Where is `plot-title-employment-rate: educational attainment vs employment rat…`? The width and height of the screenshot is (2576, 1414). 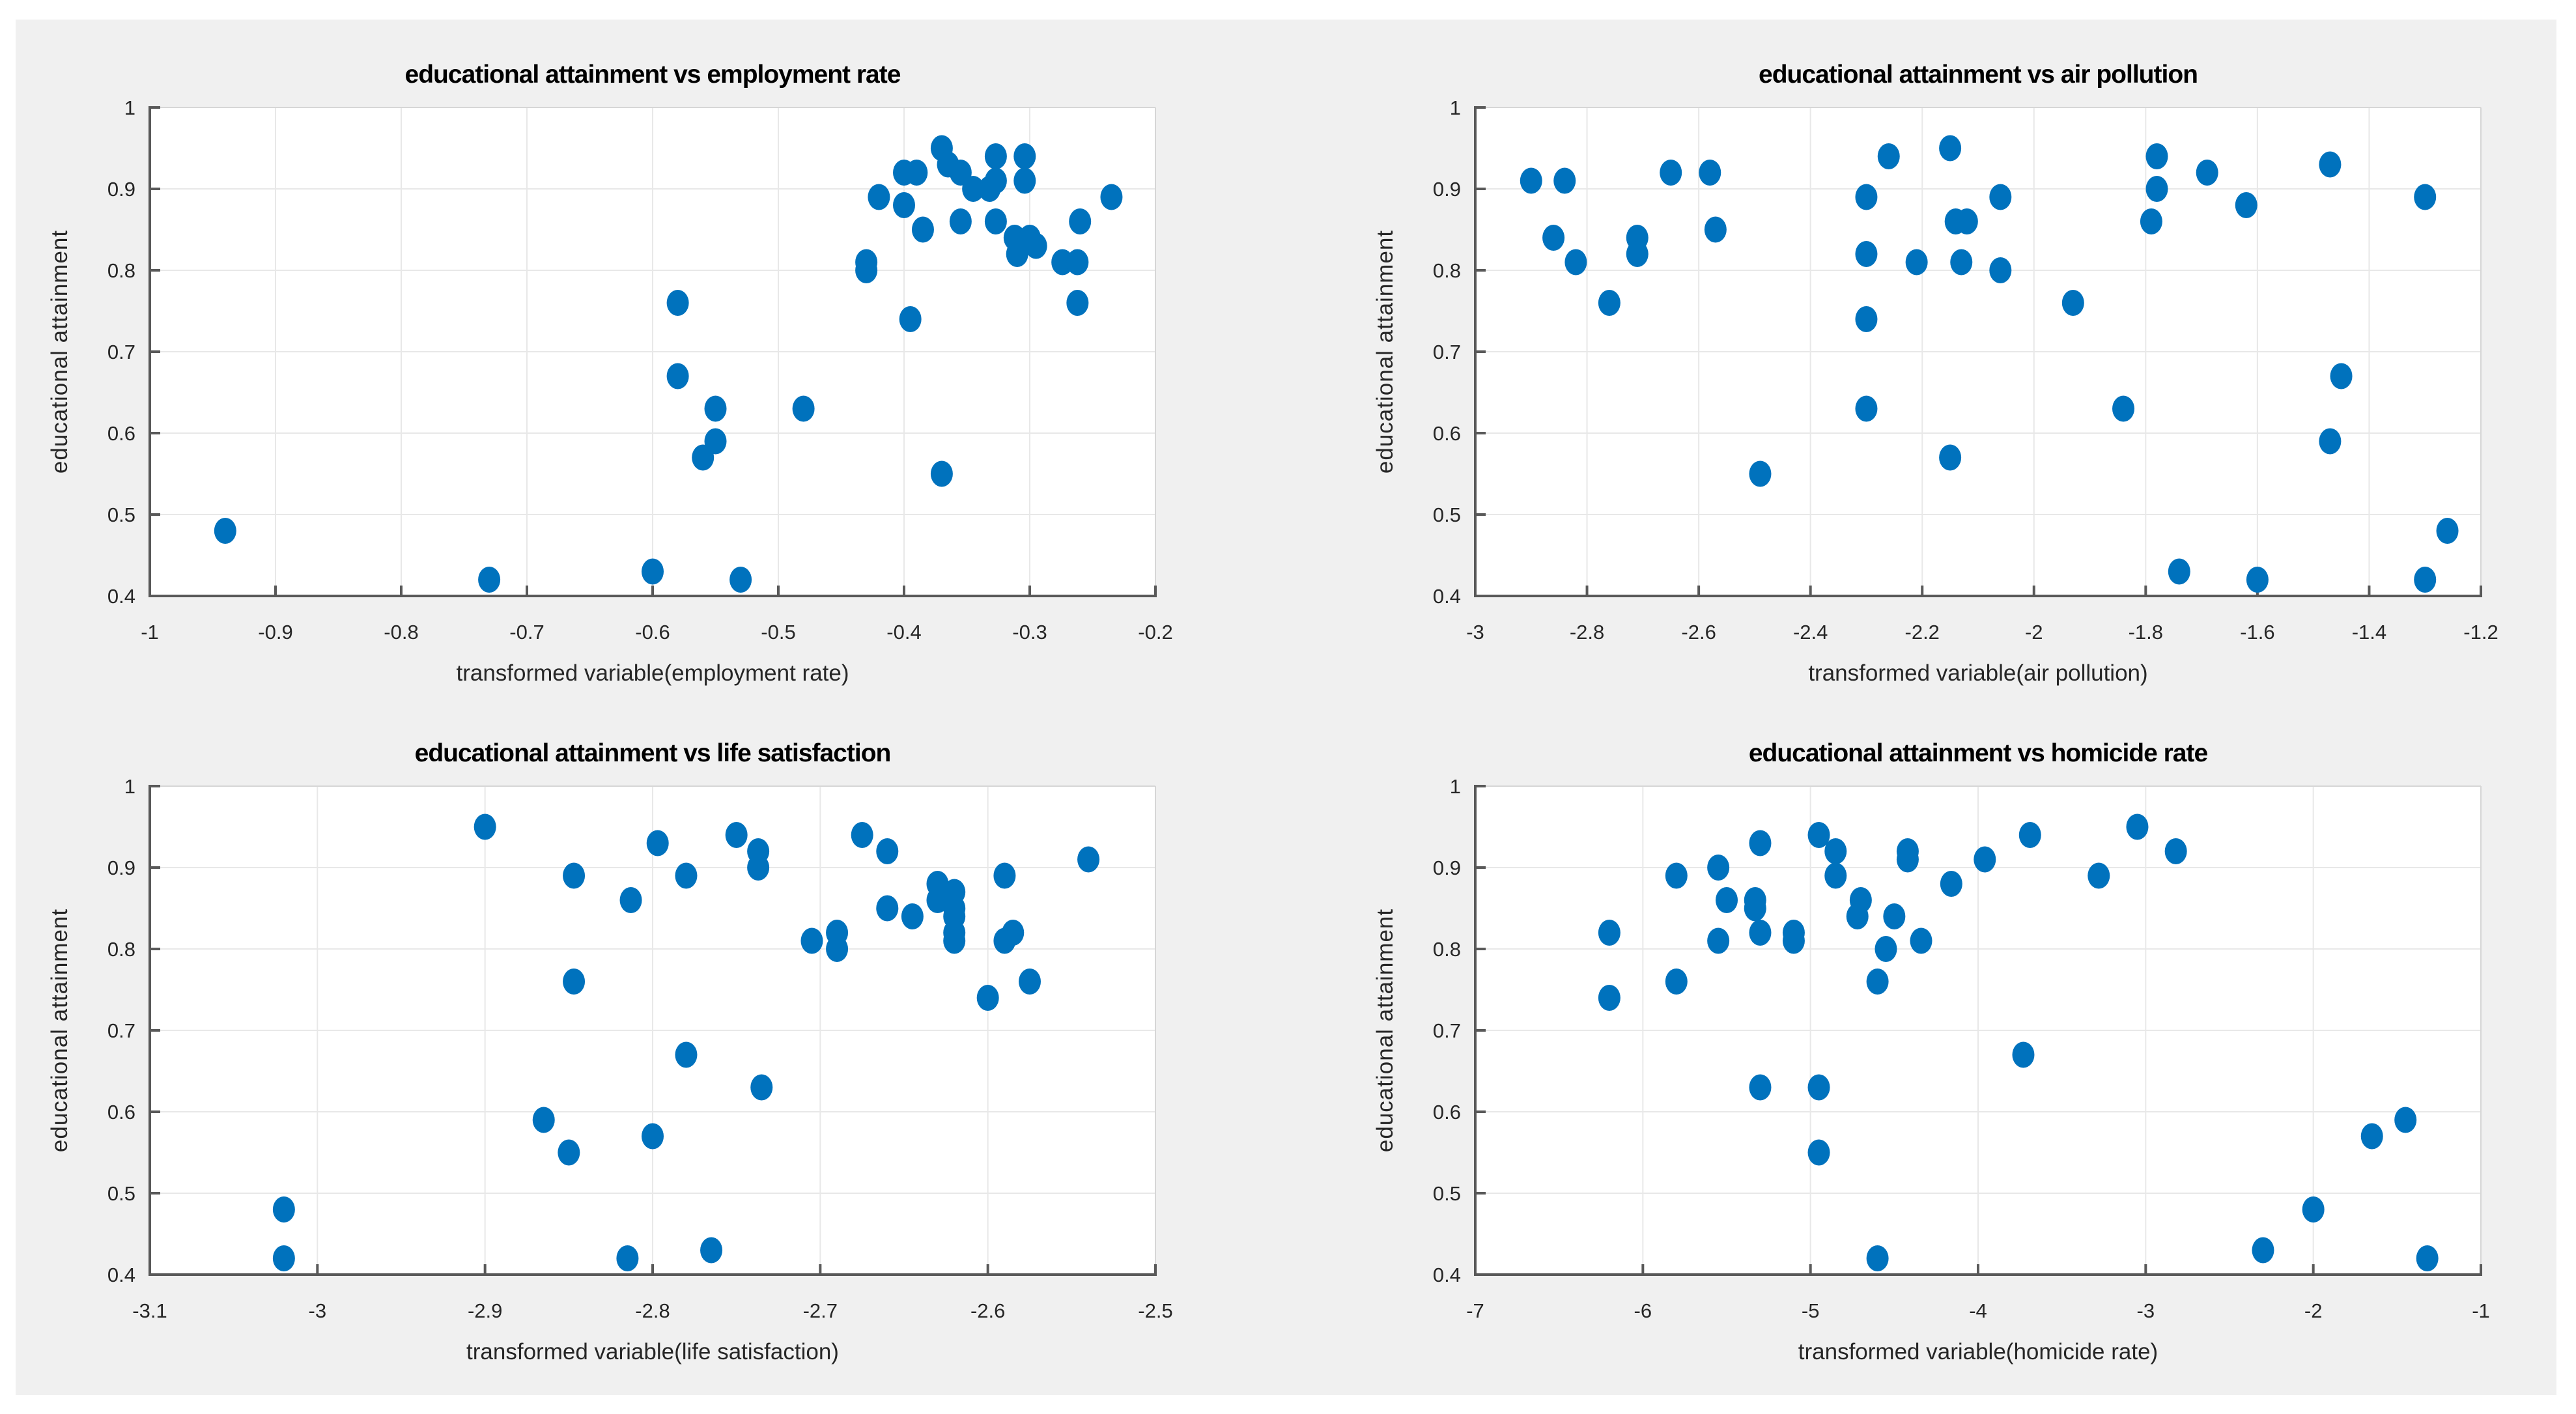
plot-title-employment-rate: educational attainment vs employment rat… is located at coordinates (652, 75).